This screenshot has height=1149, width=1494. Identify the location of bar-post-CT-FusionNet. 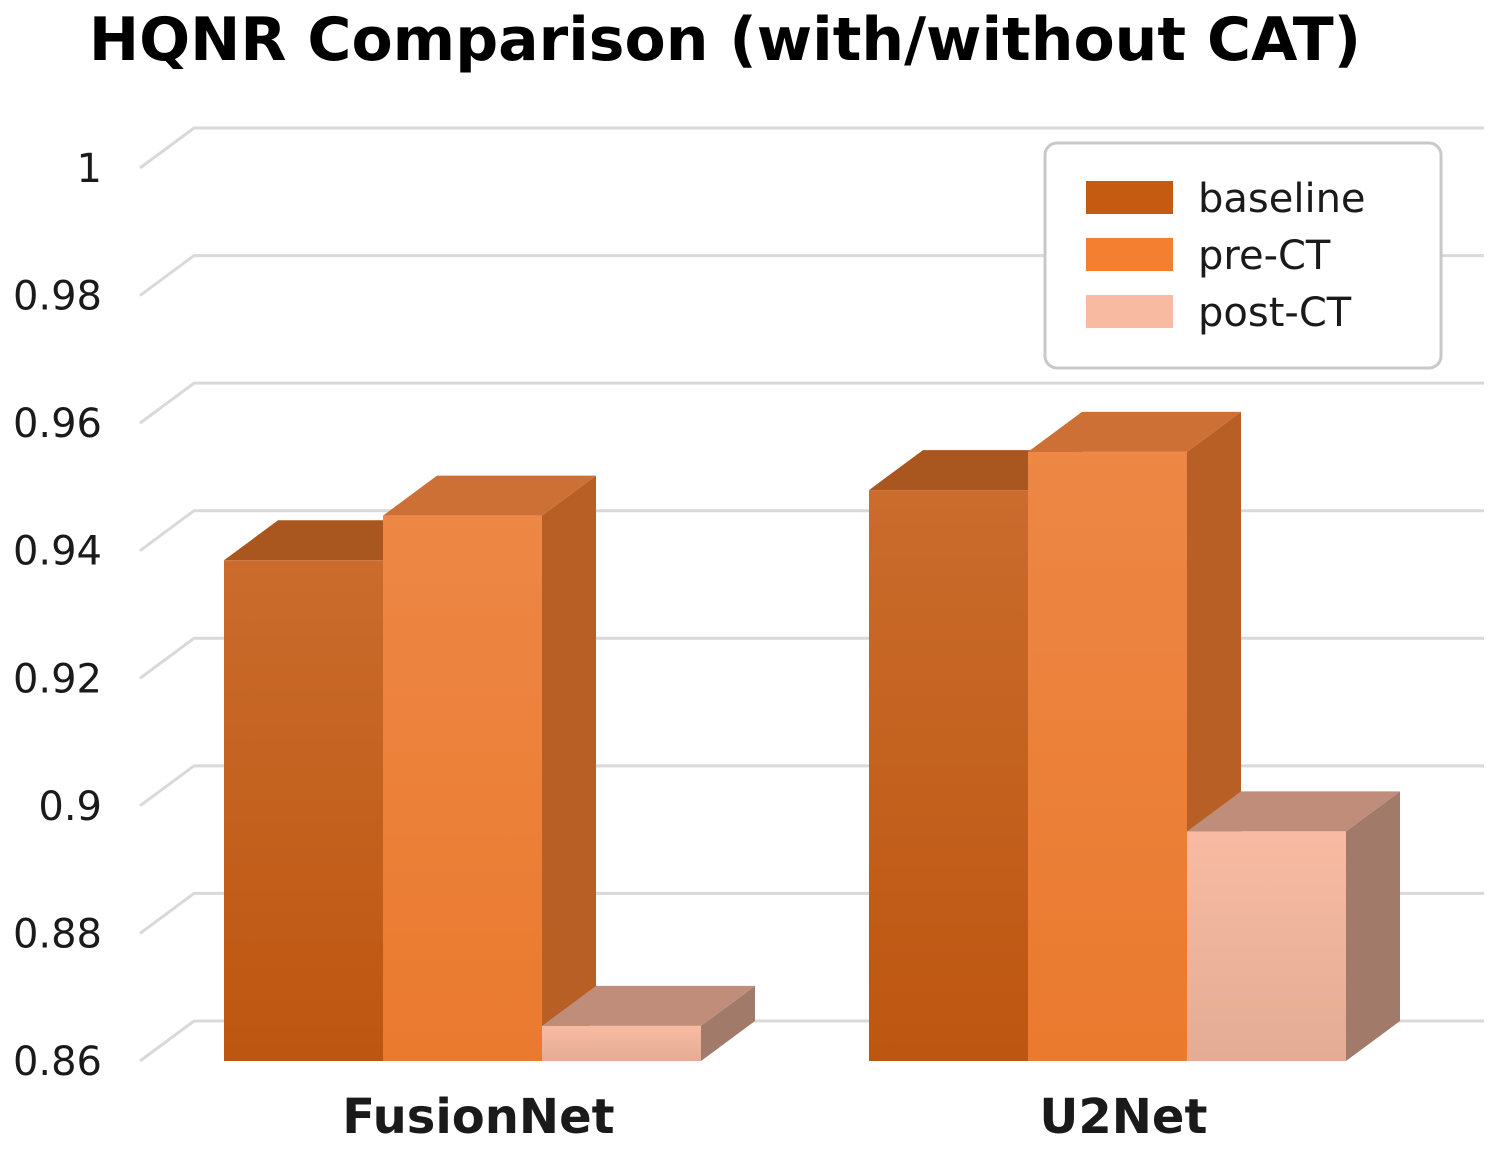
(648, 1023).